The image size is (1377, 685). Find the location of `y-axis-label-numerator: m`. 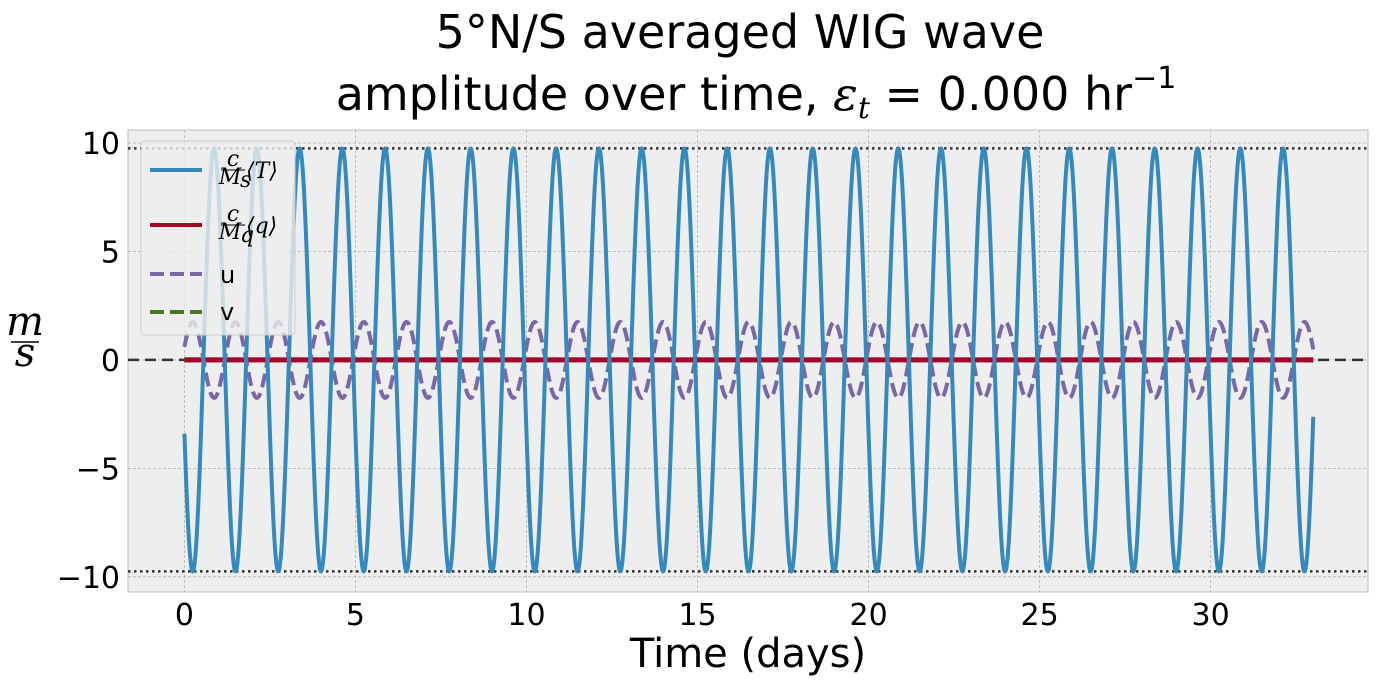

y-axis-label-numerator: m is located at coordinates (25, 322).